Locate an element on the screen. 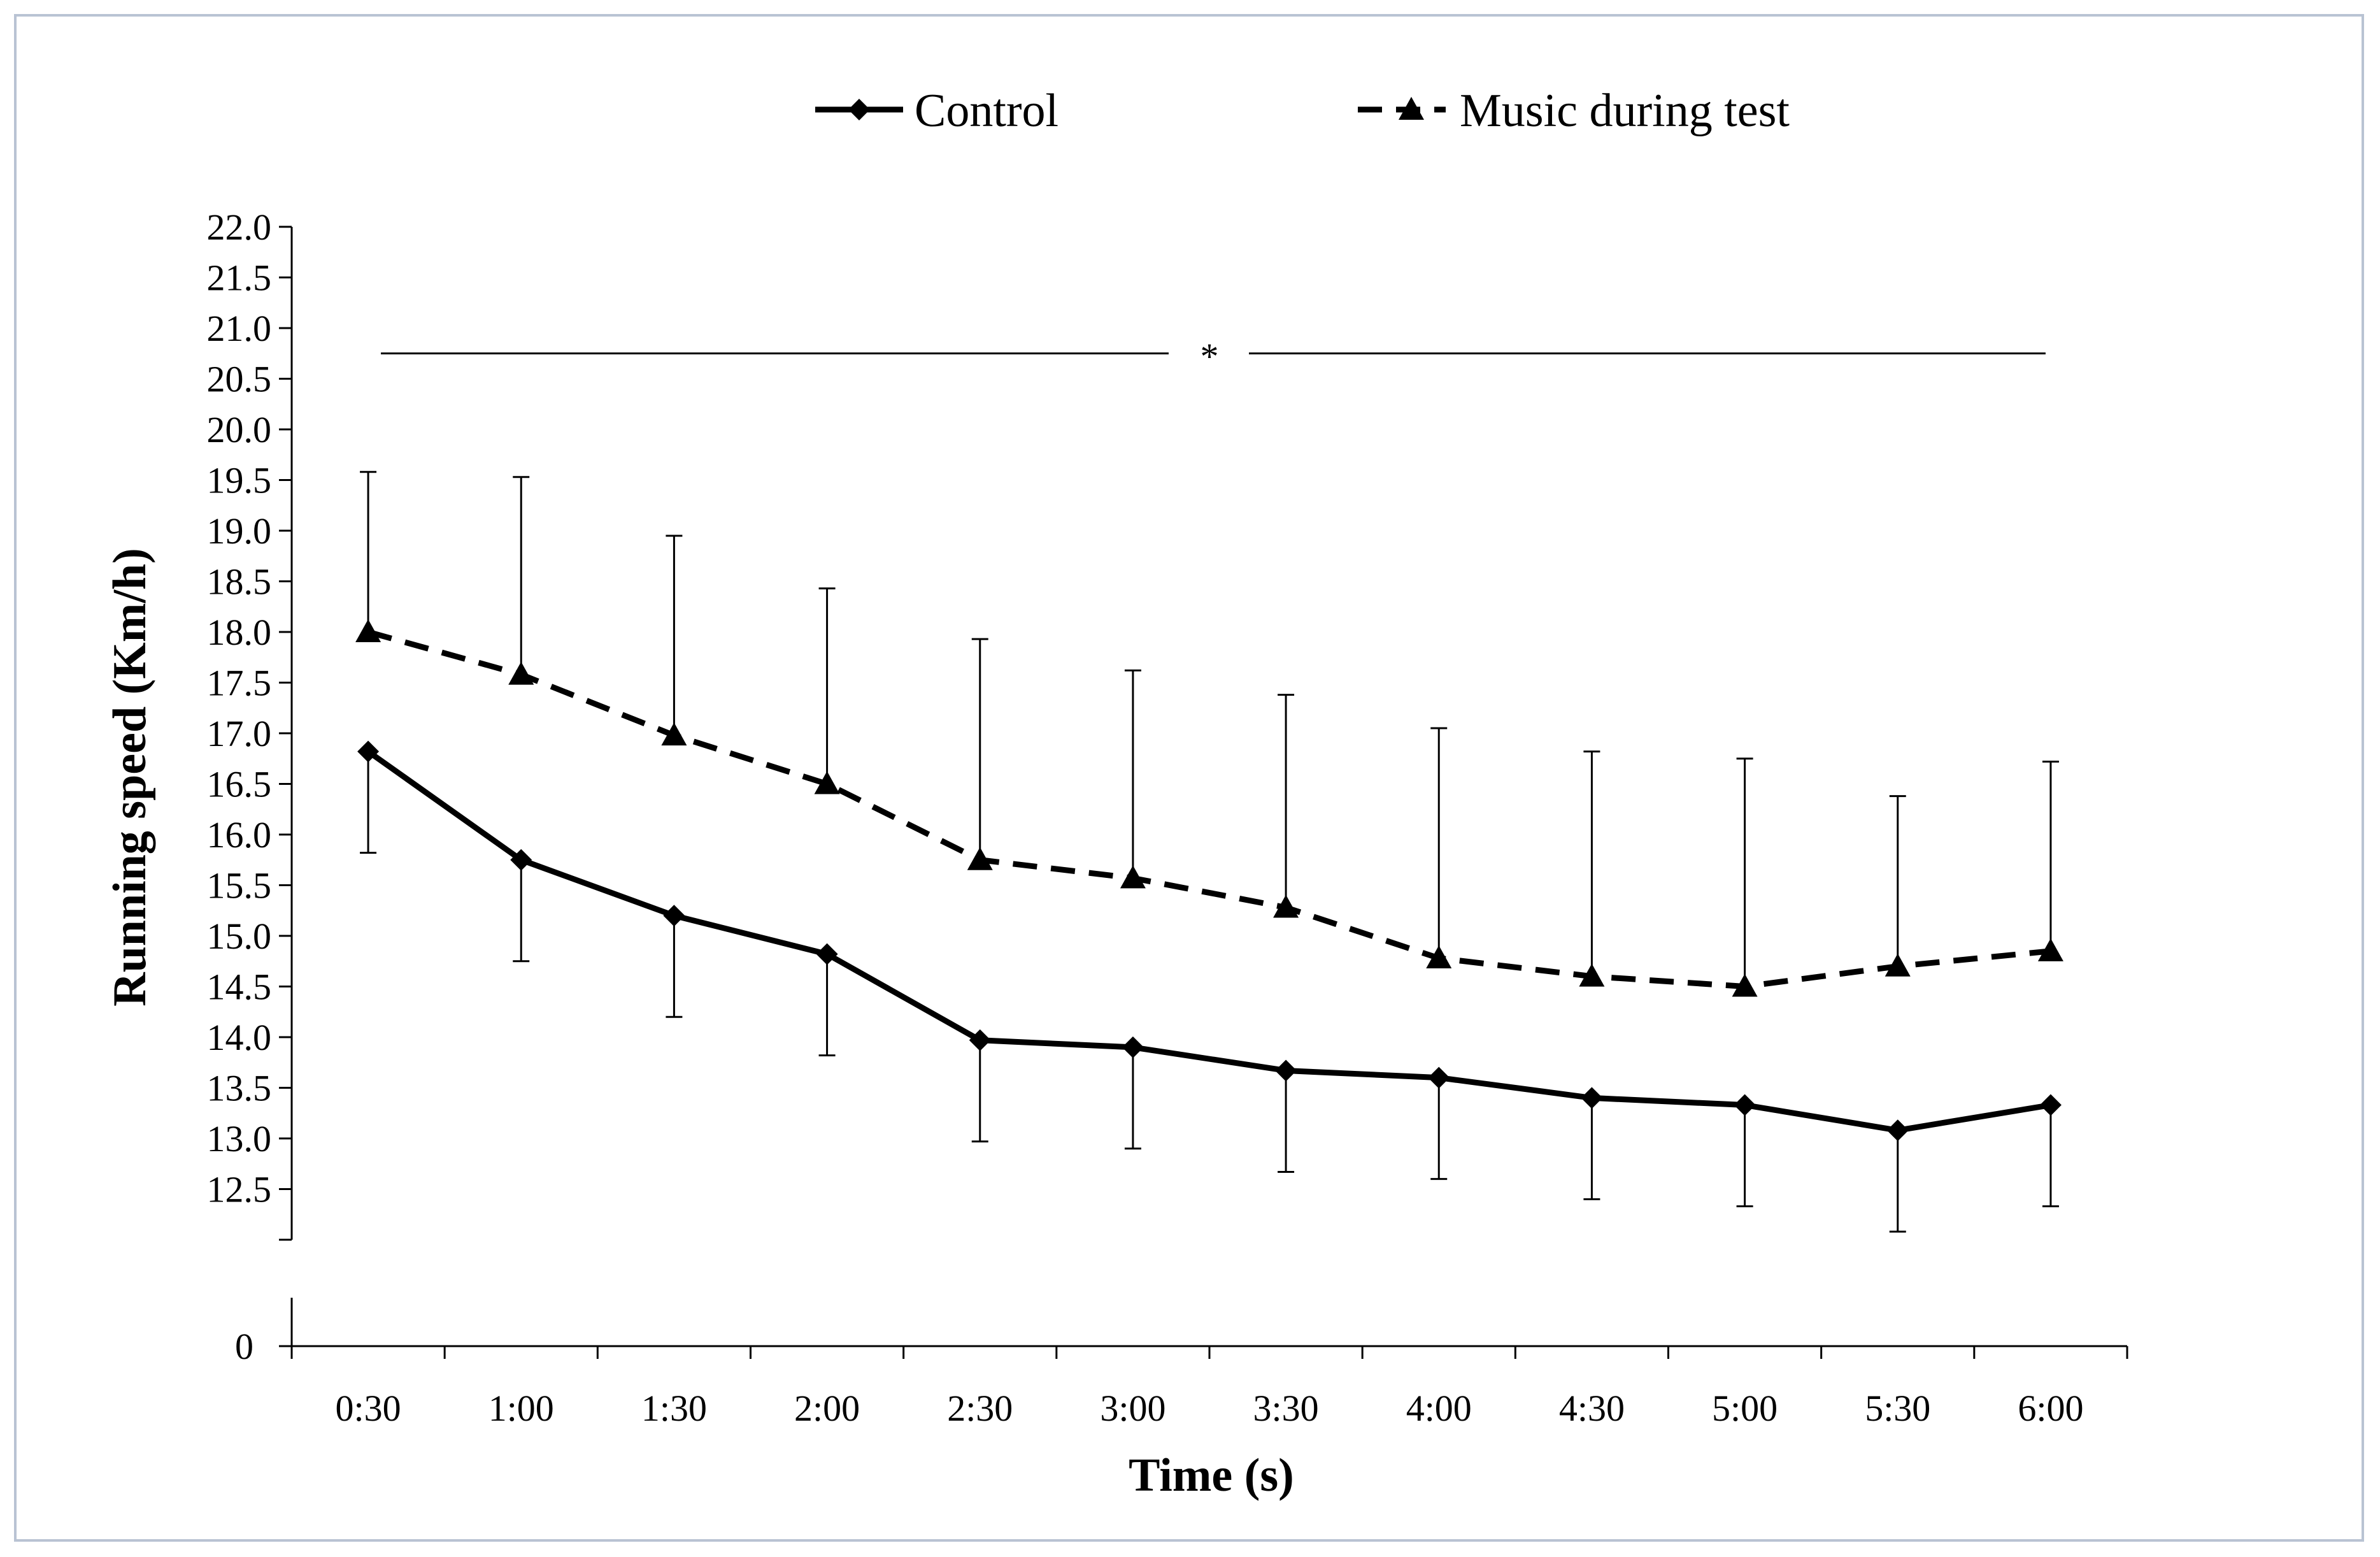  y-tick-label: 14.5 is located at coordinates (239, 987).